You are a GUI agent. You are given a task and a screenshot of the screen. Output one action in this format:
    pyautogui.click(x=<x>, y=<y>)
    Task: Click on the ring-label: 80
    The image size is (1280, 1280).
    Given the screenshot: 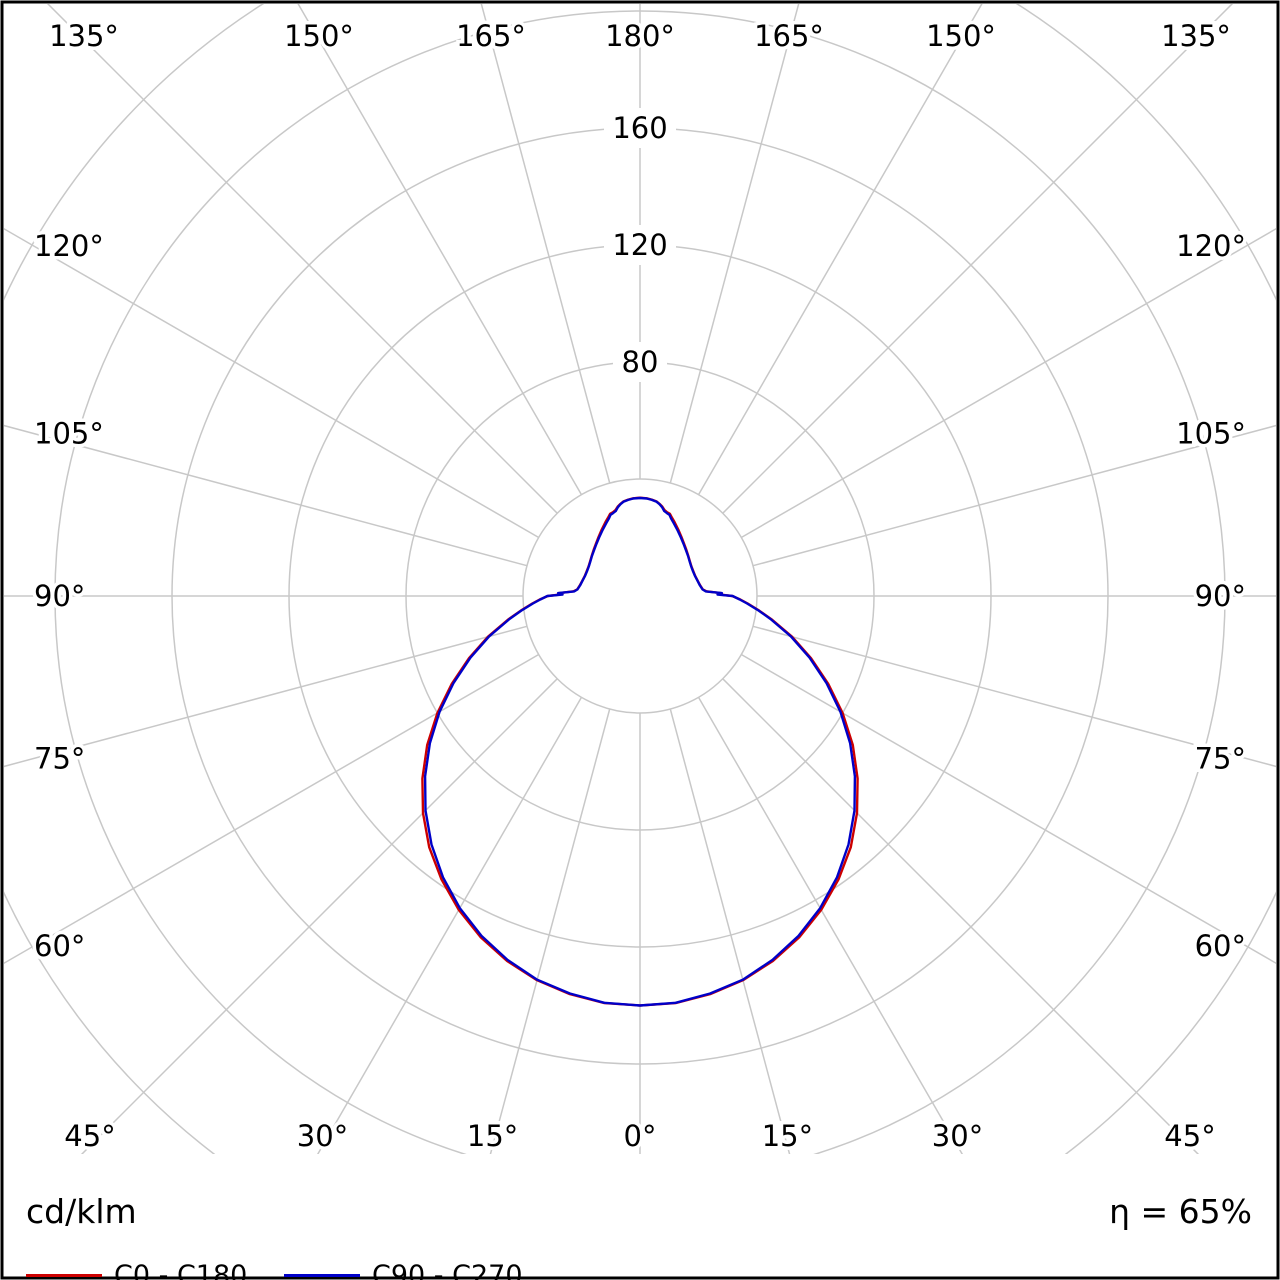 What is the action you would take?
    pyautogui.click(x=640, y=362)
    